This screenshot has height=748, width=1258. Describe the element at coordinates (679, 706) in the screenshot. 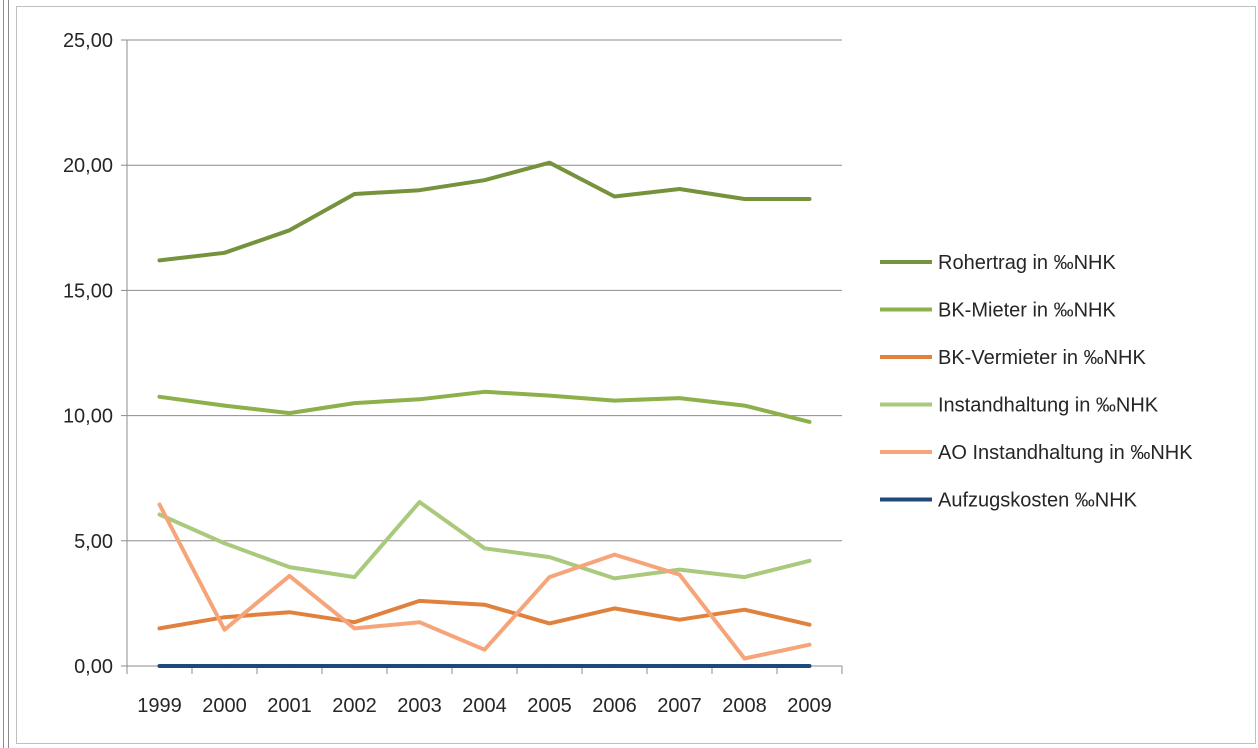

I see `x-tick-label: 2007` at that location.